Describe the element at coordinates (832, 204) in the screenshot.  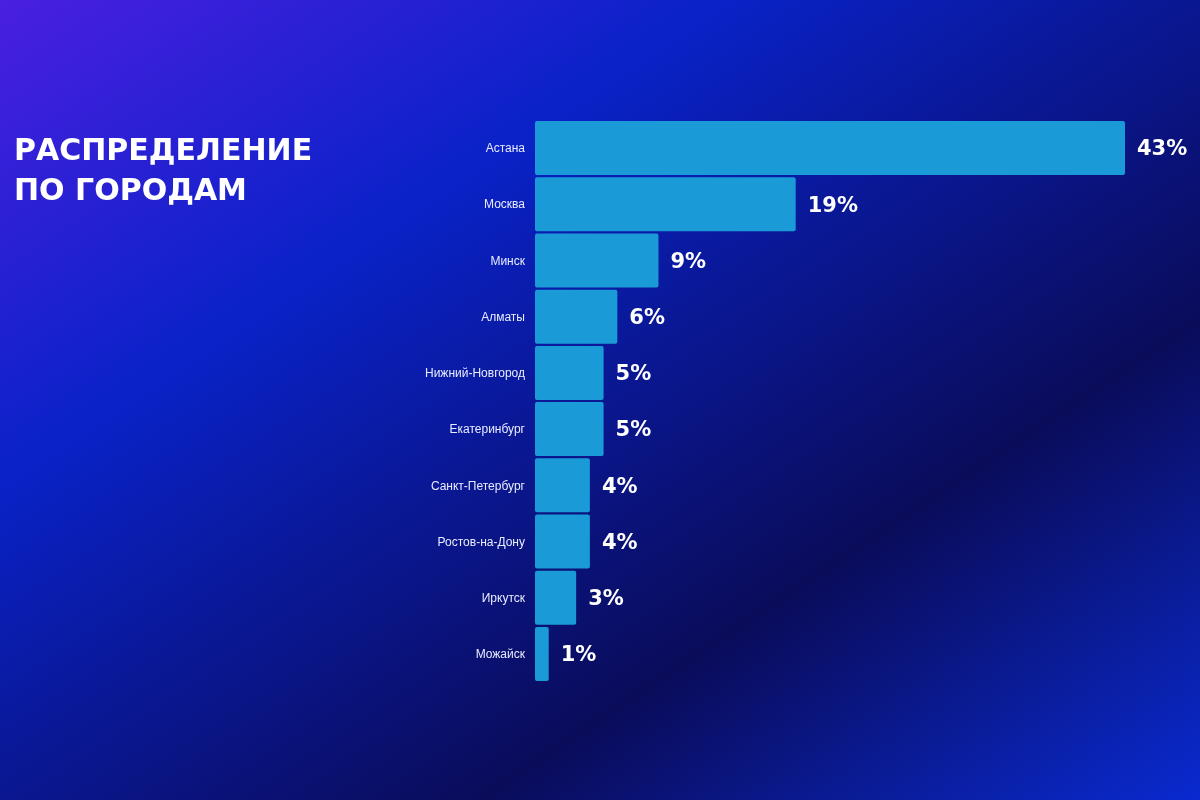
I see `data-label: 19%` at that location.